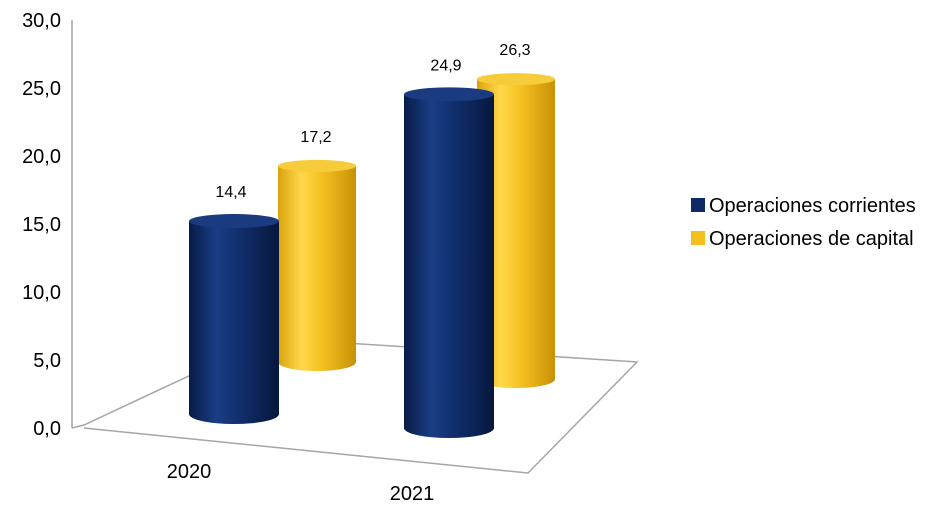  I want to click on legend-item: Operaciones de capital, so click(802, 239).